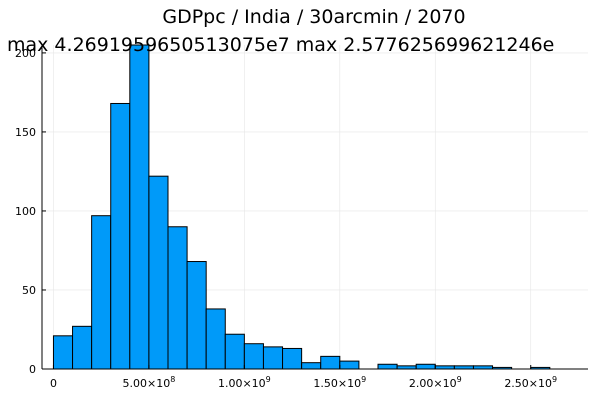  Describe the element at coordinates (25, 132) in the screenshot. I see `y-tick-label: 150` at that location.